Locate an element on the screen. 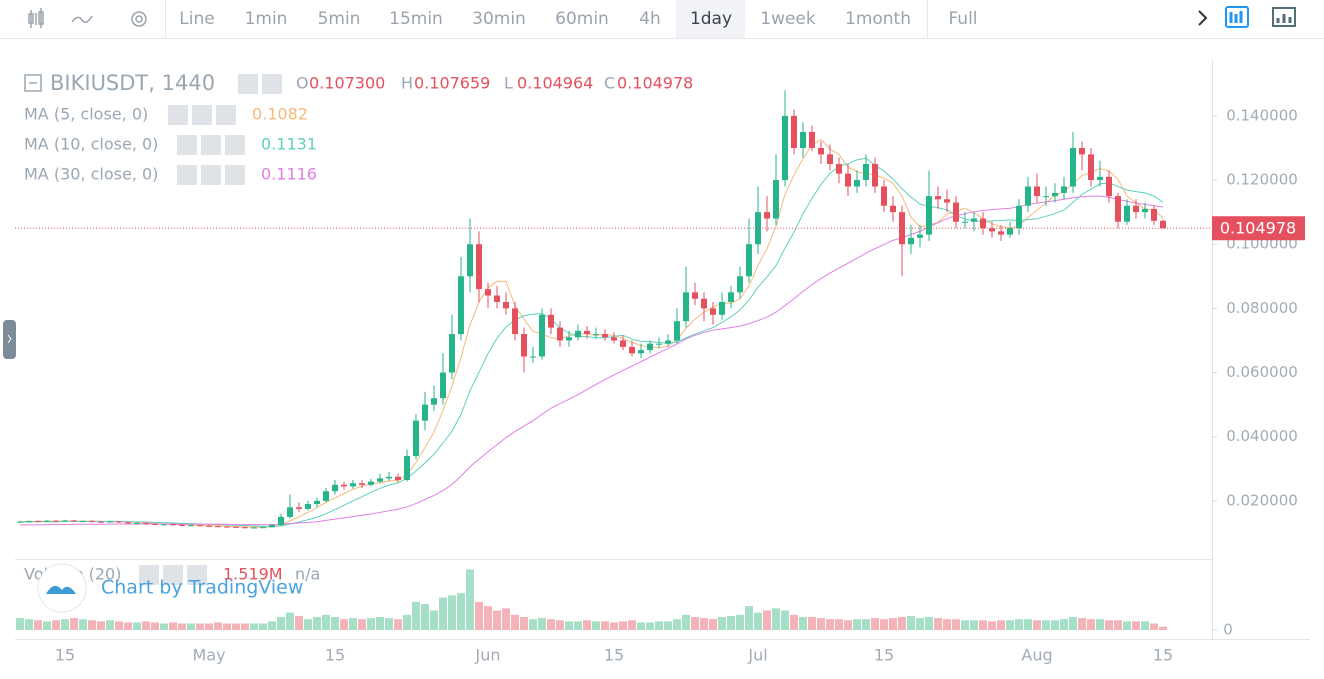 The image size is (1324, 679). line-style-button is located at coordinates (82, 19).